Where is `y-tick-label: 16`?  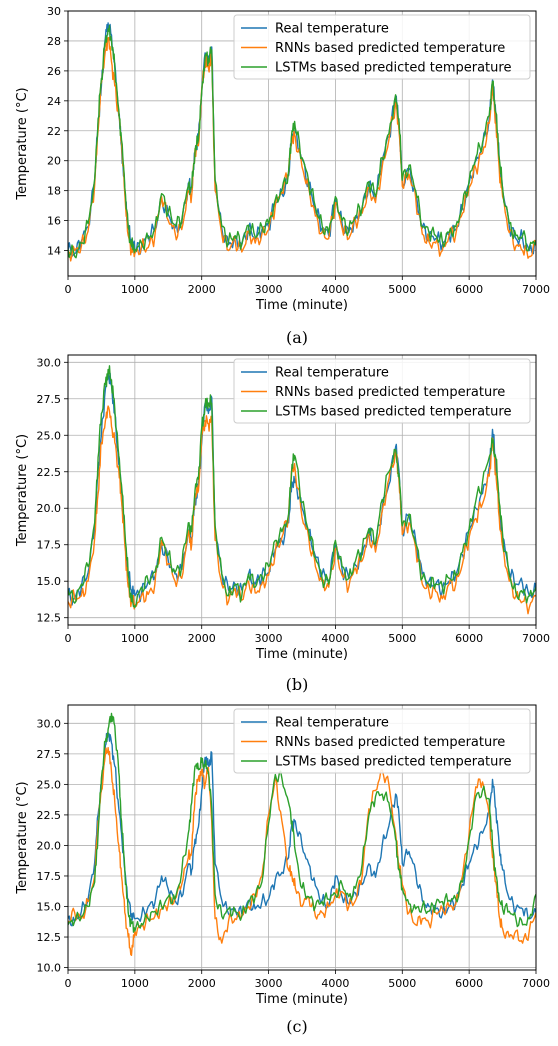 y-tick-label: 16 is located at coordinates (54, 221).